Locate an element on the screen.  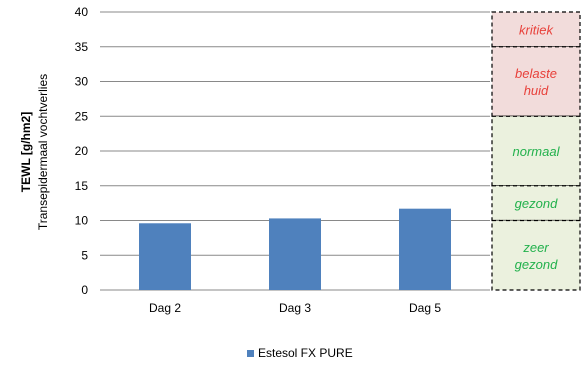
y-axis-sublabel: Transepidermaal vochtverlies is located at coordinates (43, 152).